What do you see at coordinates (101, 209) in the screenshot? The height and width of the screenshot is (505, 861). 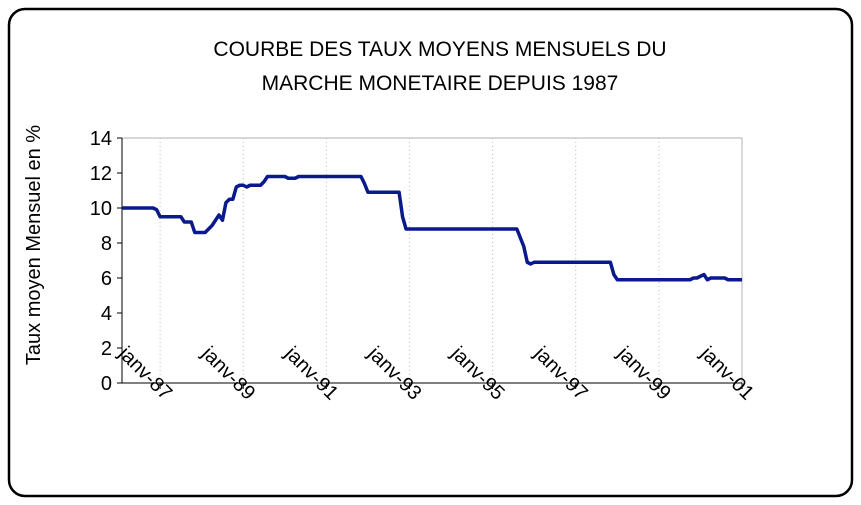 I see `y-tick-label: 10` at bounding box center [101, 209].